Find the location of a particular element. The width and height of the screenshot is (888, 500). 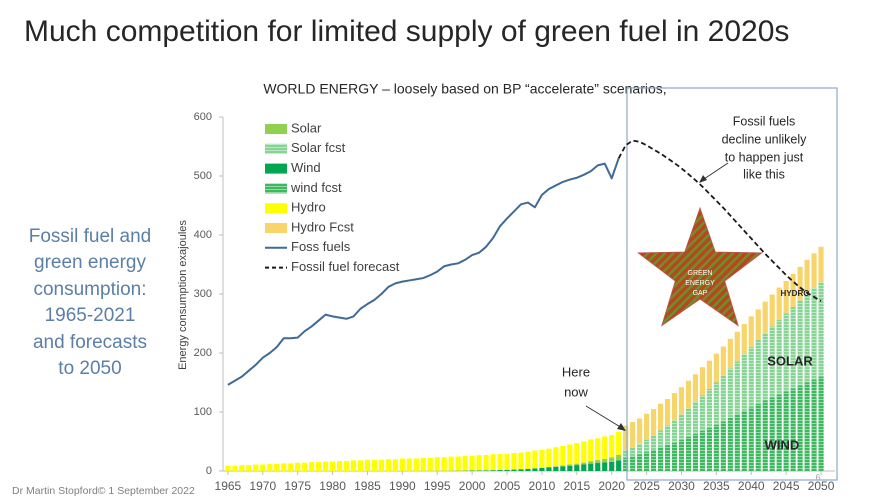

note-line: Here is located at coordinates (576, 371).